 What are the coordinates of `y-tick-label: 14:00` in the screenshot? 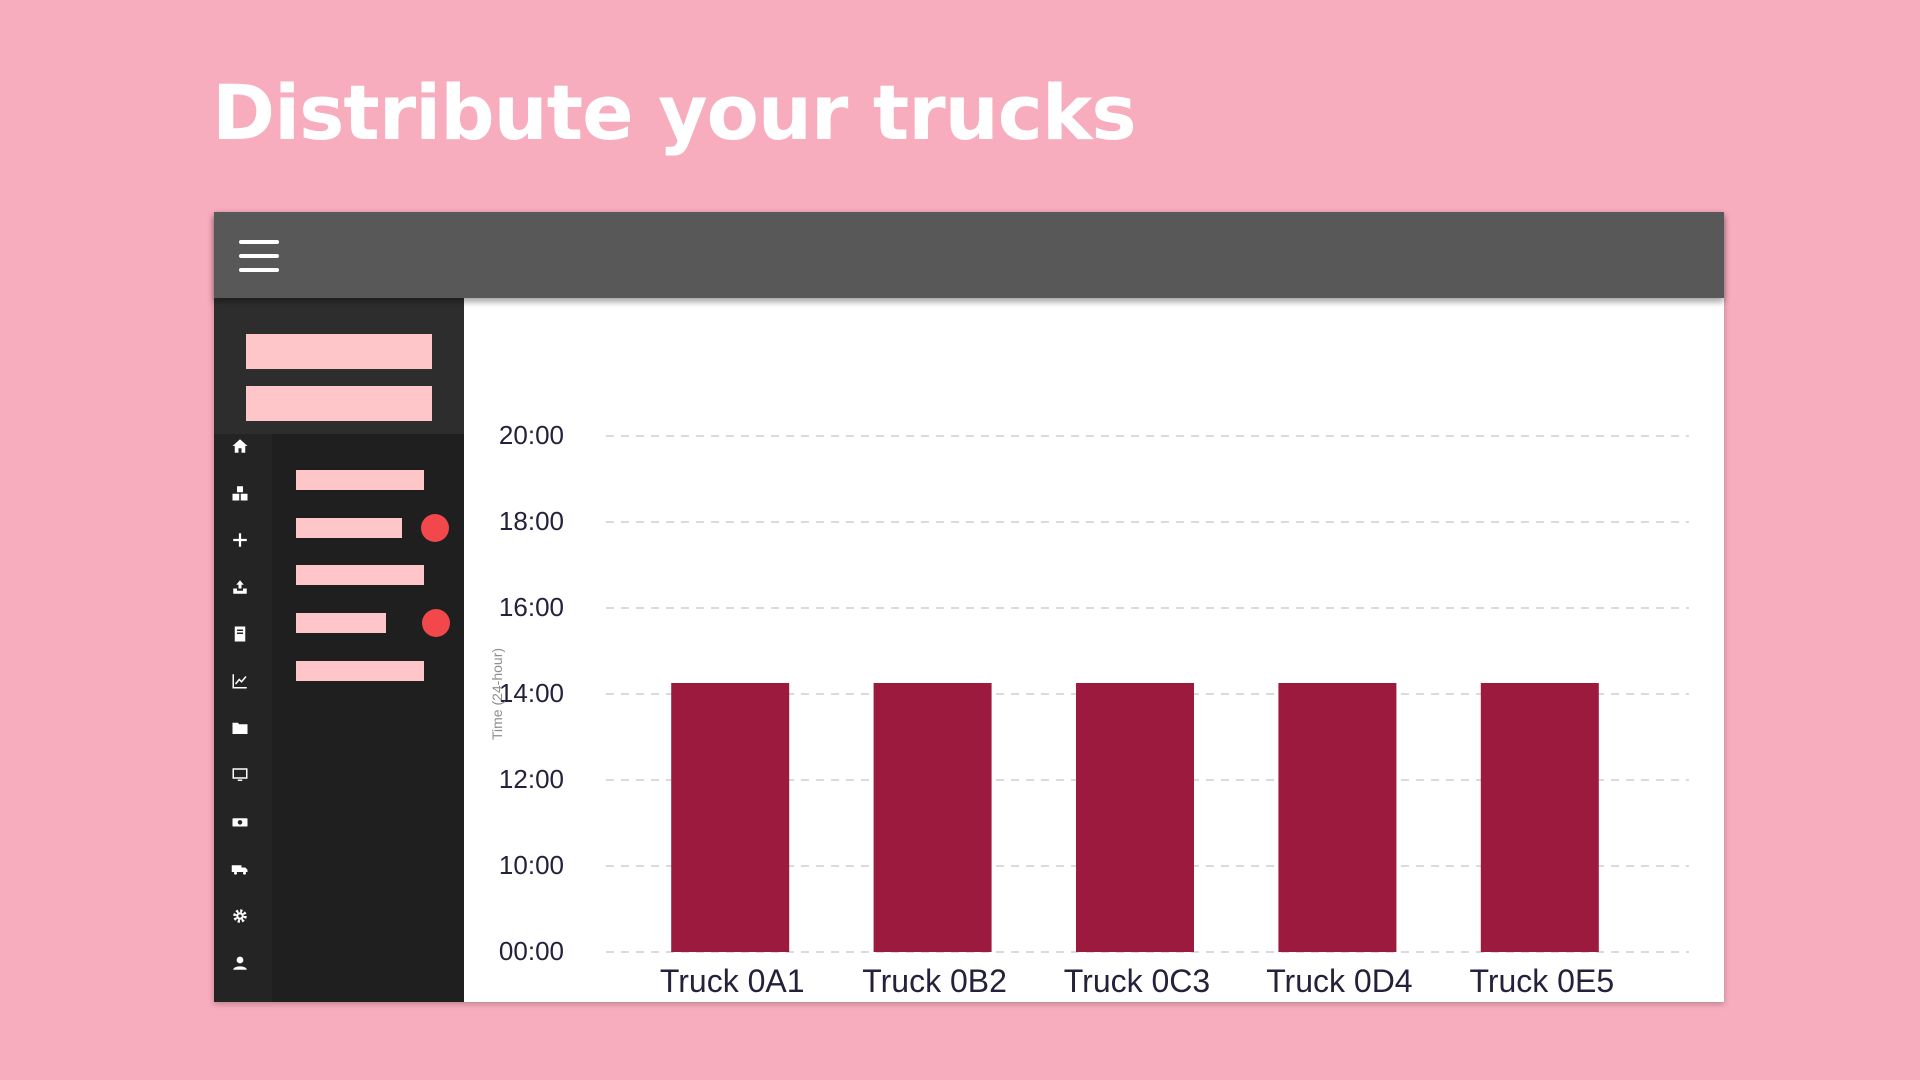 It's located at (531, 693).